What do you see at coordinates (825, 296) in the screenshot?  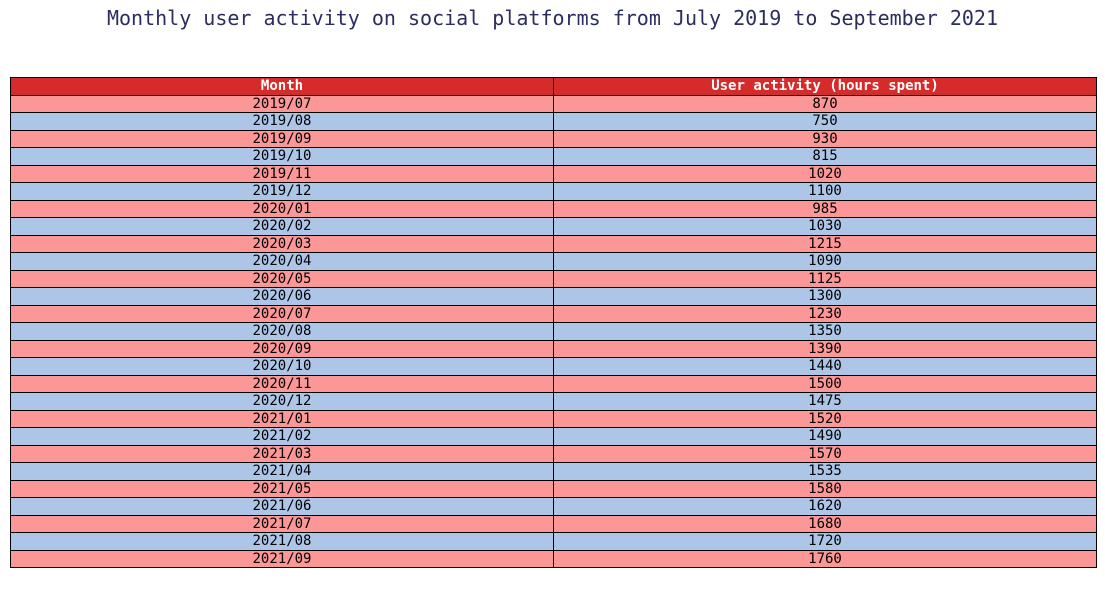 I see `cell-activity: 1300` at bounding box center [825, 296].